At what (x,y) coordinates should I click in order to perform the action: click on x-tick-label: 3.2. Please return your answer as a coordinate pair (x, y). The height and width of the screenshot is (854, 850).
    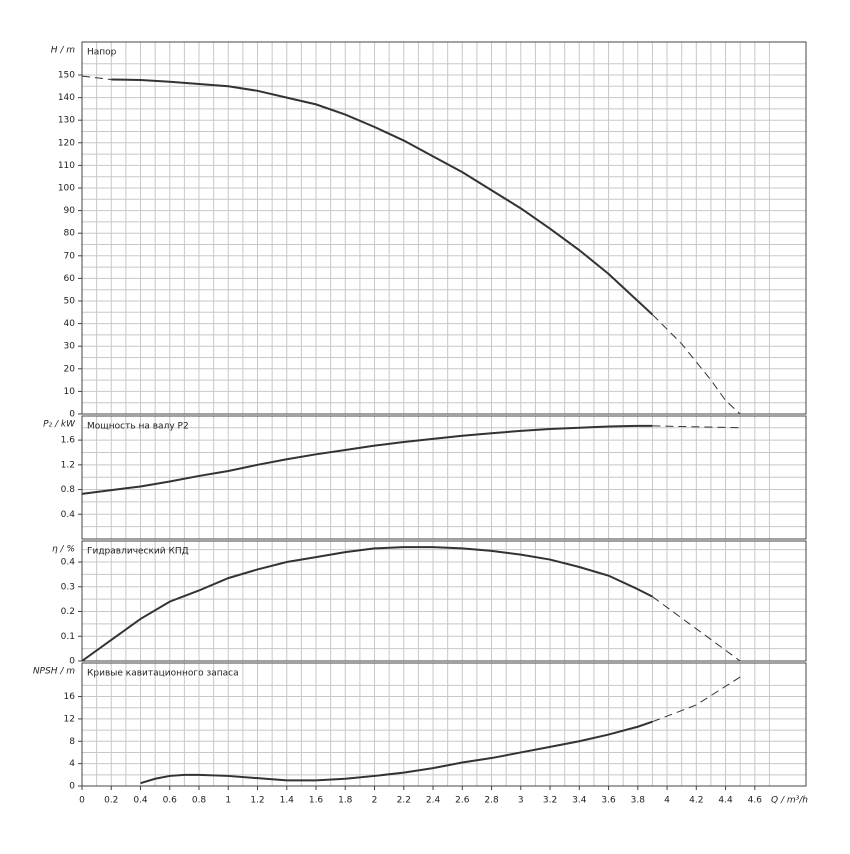
    Looking at the image, I should click on (550, 801).